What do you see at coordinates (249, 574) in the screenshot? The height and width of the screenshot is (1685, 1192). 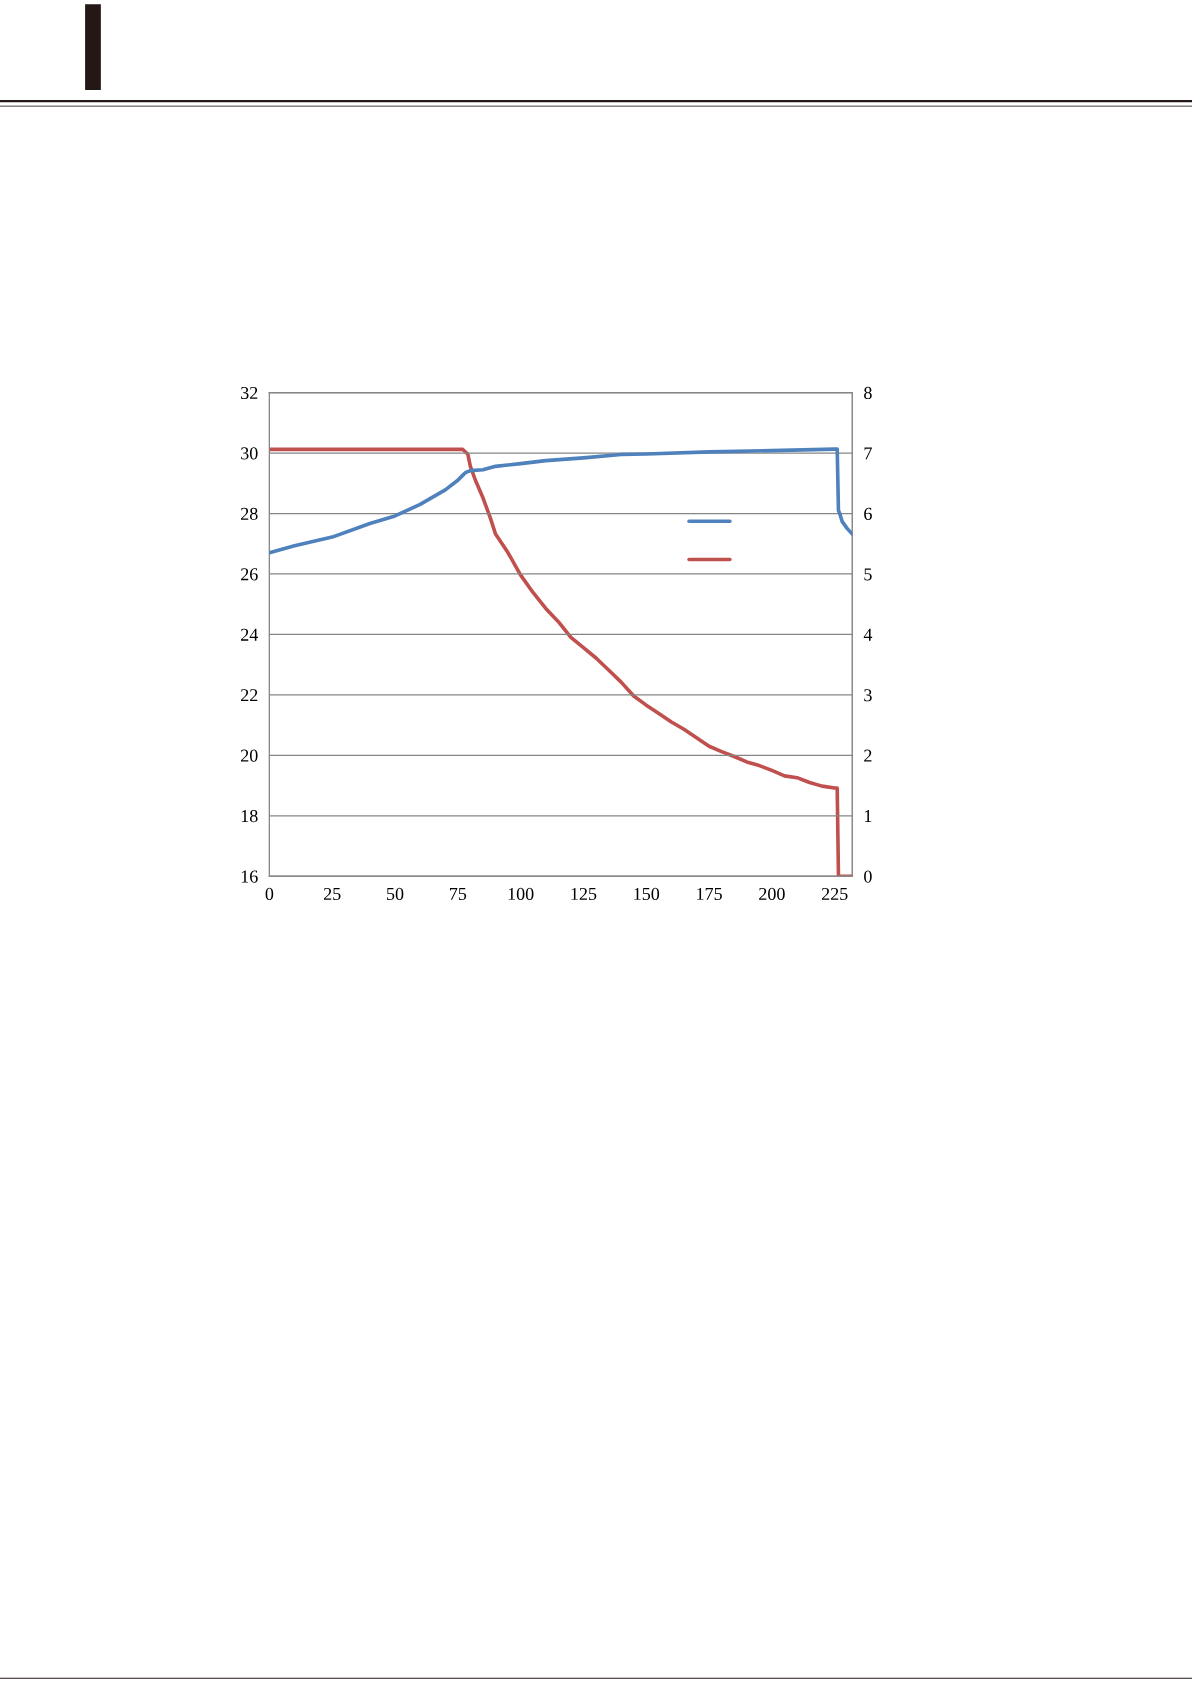 I see `y-tick-label: 26` at bounding box center [249, 574].